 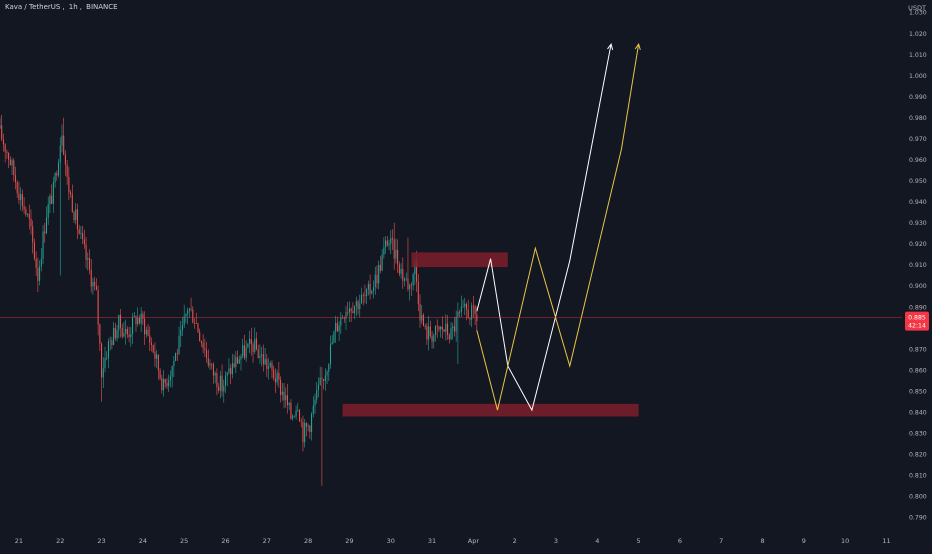 What do you see at coordinates (558, 227) in the screenshot?
I see `projection-path` at bounding box center [558, 227].